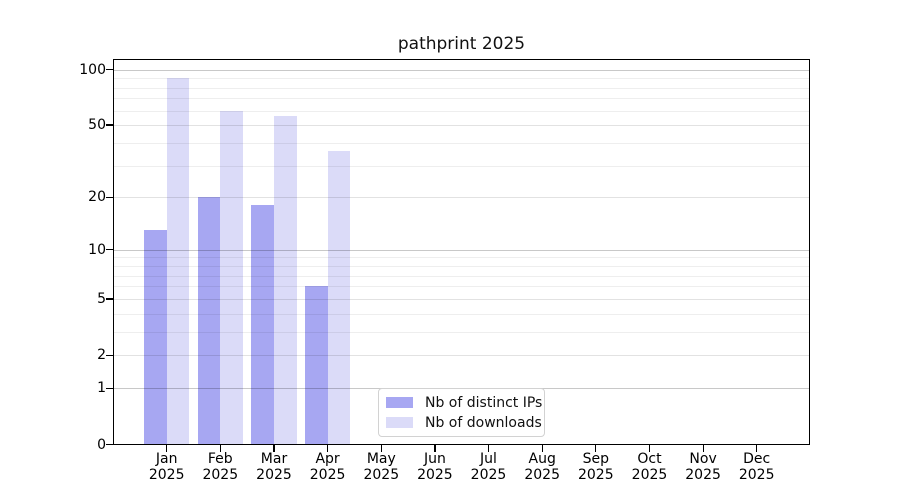 The width and height of the screenshot is (900, 500). Describe the element at coordinates (155, 337) in the screenshot. I see `bar-ips-jan` at that location.